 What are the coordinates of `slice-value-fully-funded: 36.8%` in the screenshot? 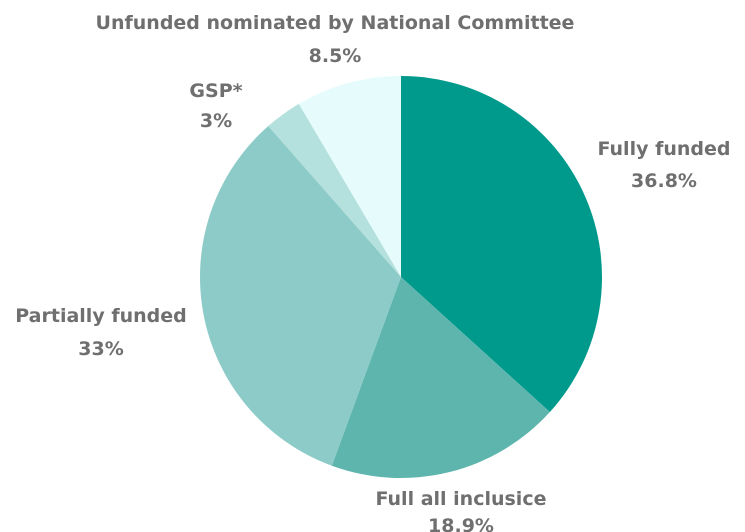 It's located at (664, 181).